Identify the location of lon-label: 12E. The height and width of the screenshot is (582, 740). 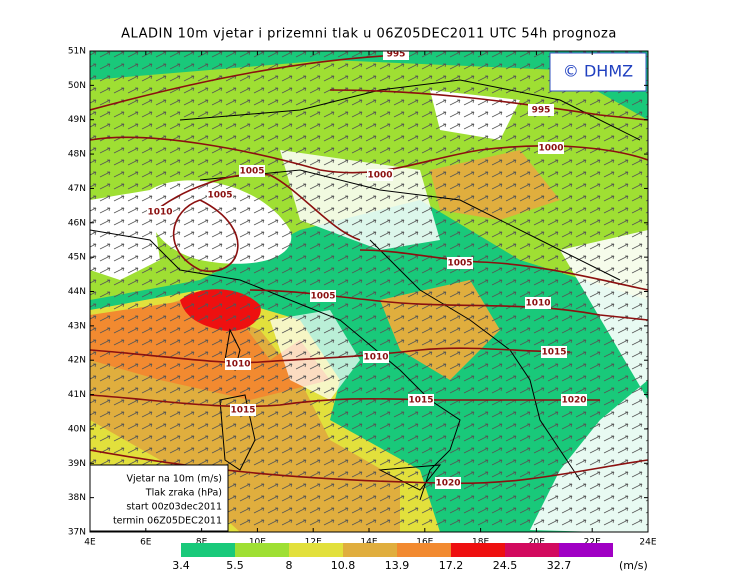
(313, 543).